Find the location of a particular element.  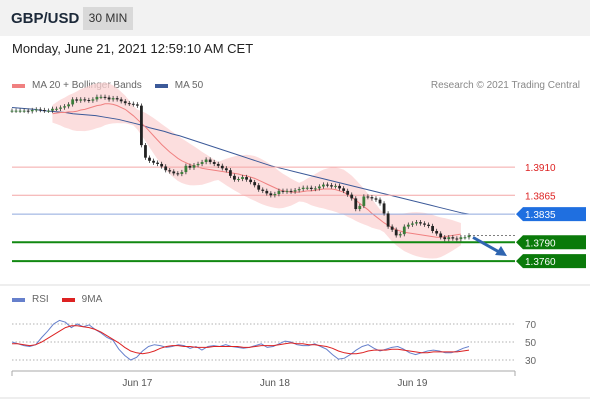

rsi-legend: RSI 9MA is located at coordinates (57, 299).